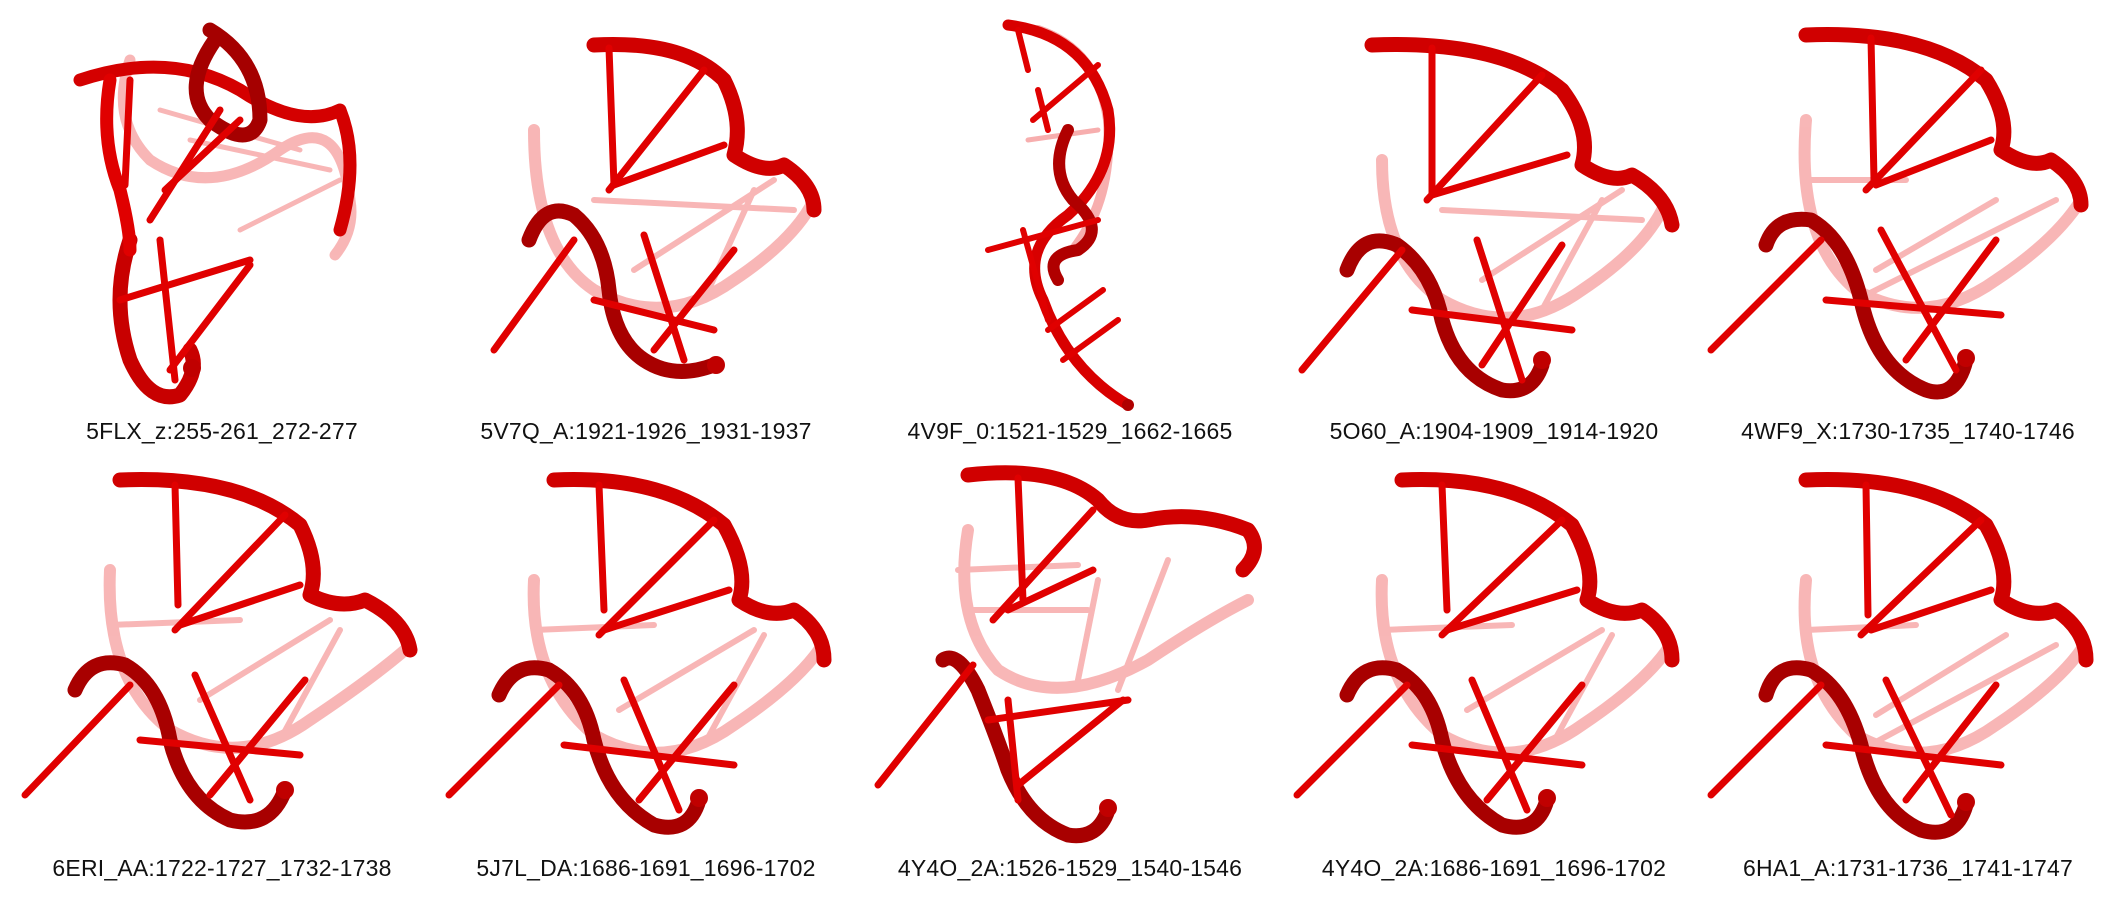 The height and width of the screenshot is (900, 2120). Describe the element at coordinates (222, 431) in the screenshot. I see `panel-caption: 5FLX_z:255-261_272-277` at that location.